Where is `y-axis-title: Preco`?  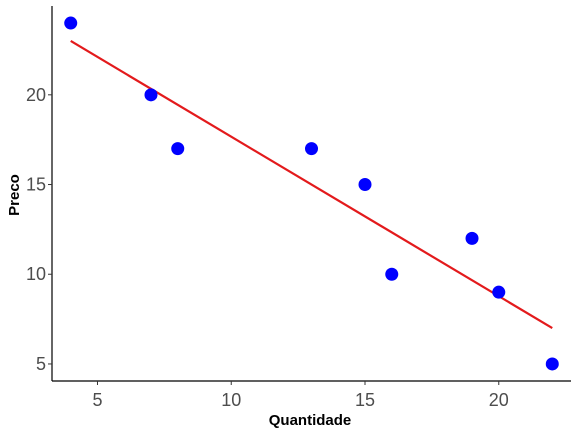
y-axis-title: Preco is located at coordinates (14, 195).